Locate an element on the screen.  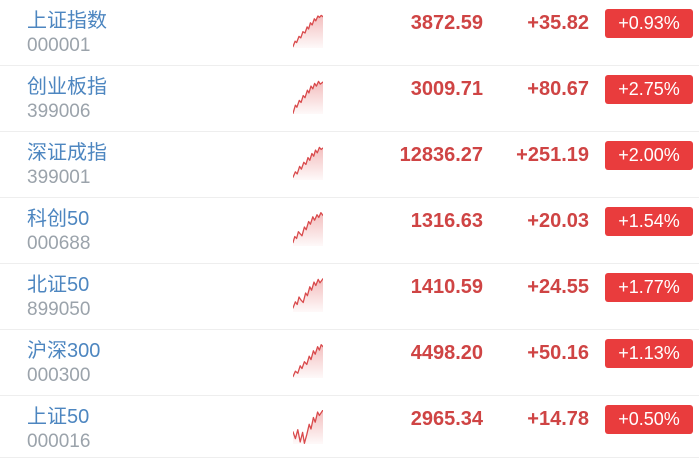
index-change: +50.16 is located at coordinates (558, 353).